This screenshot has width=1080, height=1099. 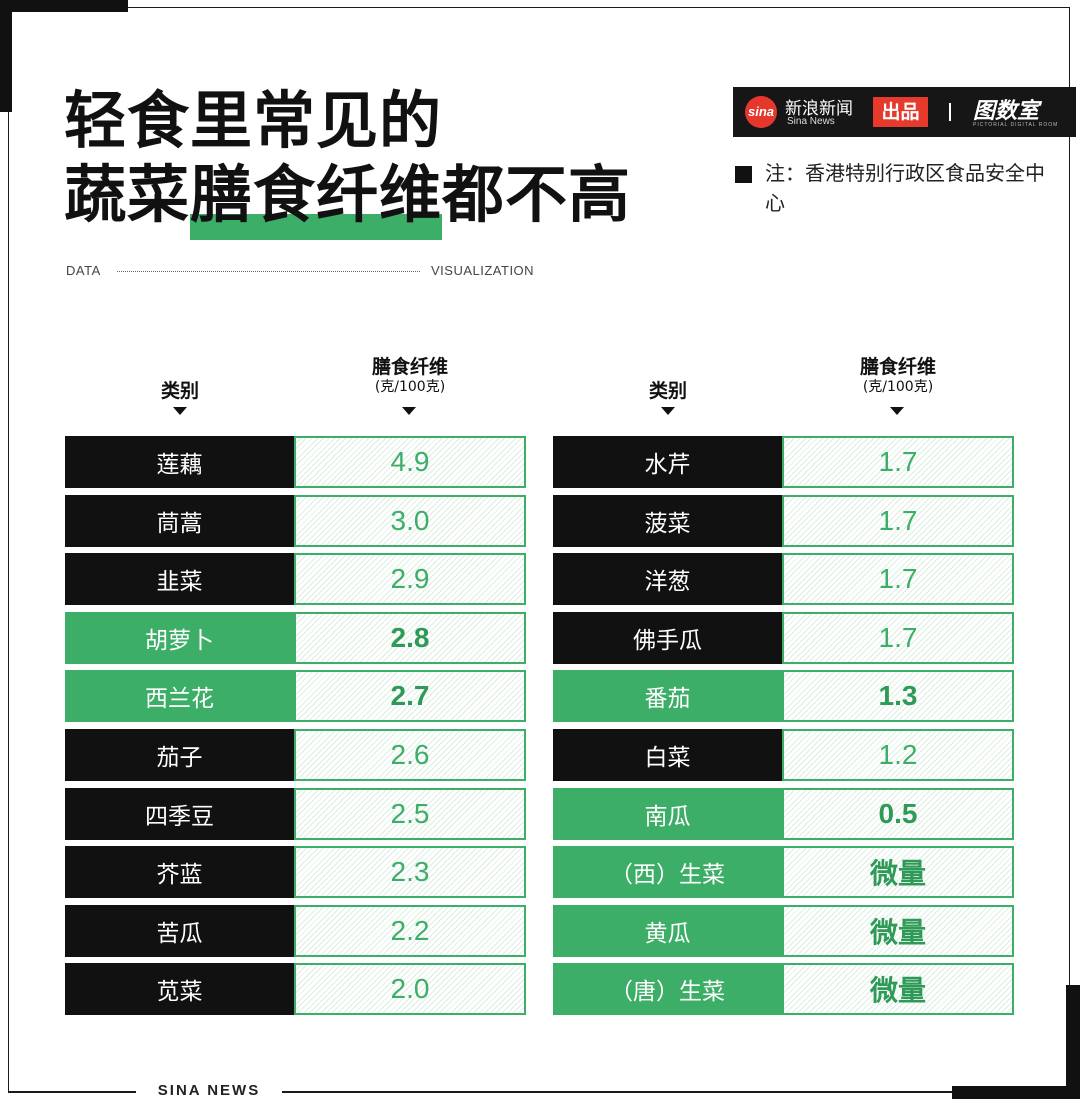 What do you see at coordinates (410, 387) in the screenshot?
I see `header-unit-left: (克/100克)` at bounding box center [410, 387].